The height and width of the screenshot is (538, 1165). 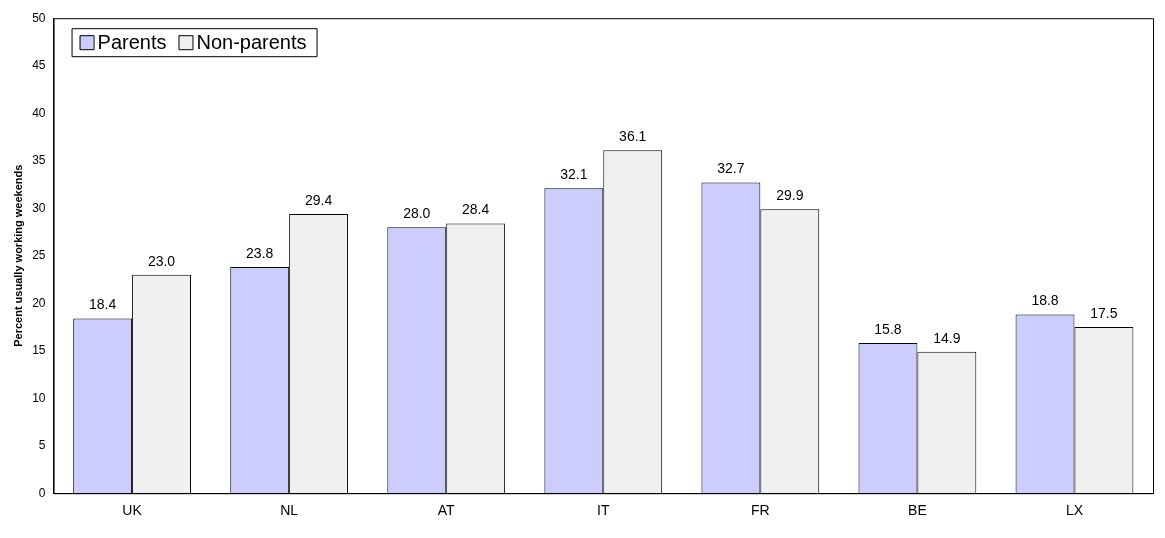 I want to click on x-tick-label: UK, so click(x=132, y=510).